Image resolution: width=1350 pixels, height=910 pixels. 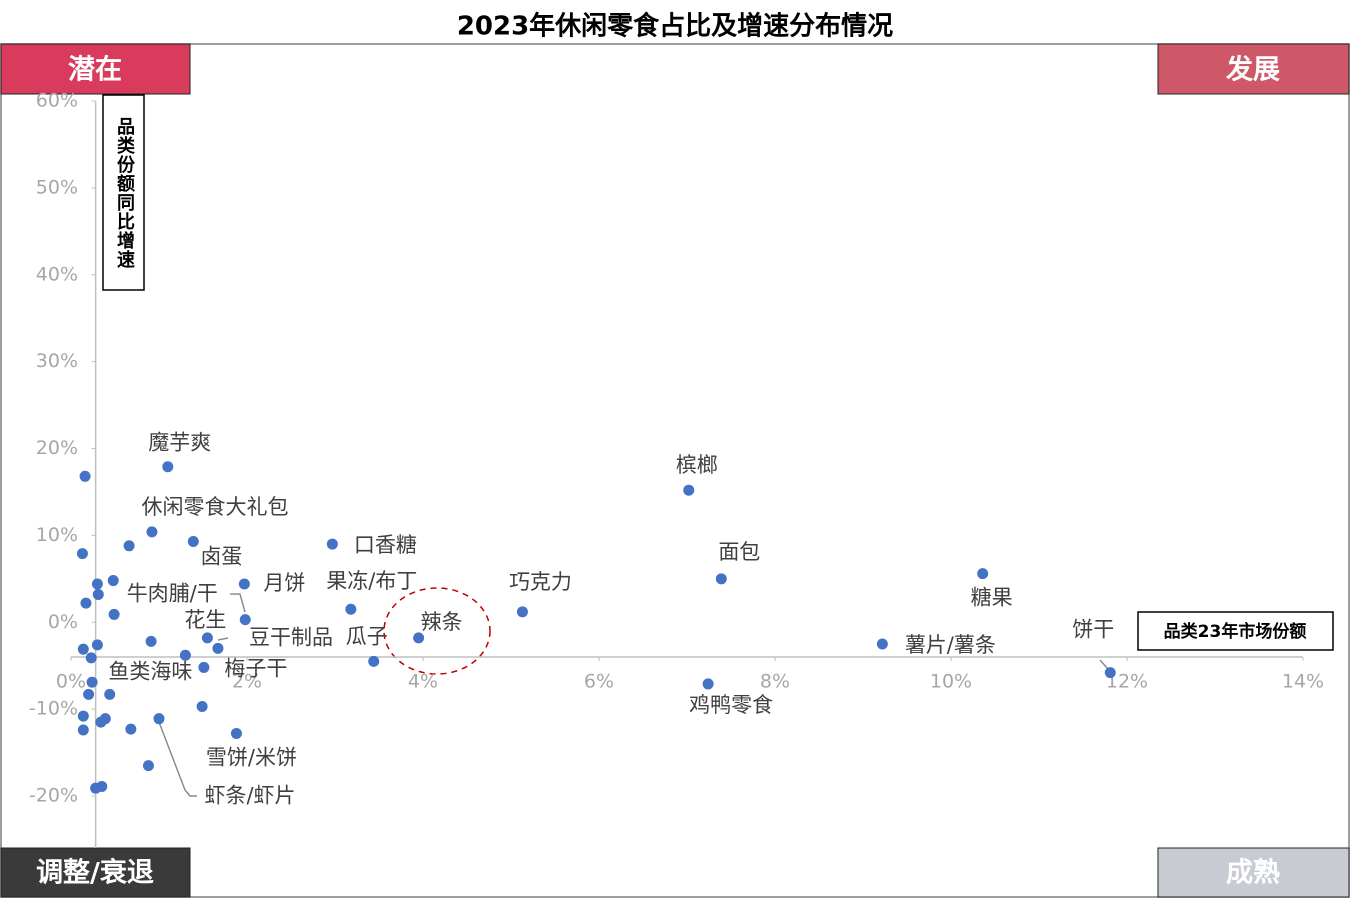 I want to click on point-label: 休闲零食大礼包, so click(x=214, y=507).